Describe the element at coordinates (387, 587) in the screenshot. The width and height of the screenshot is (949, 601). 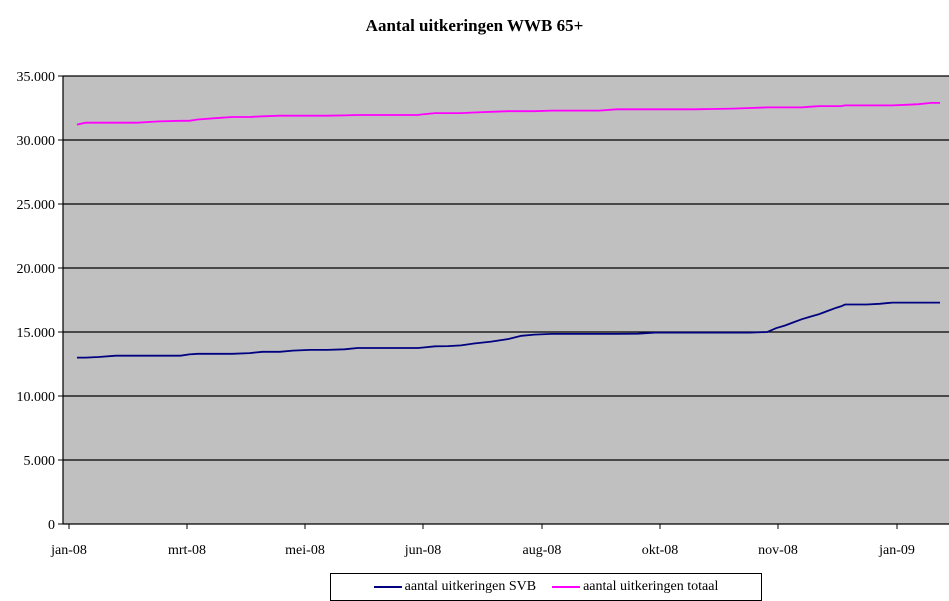
I see `legend-swatch-svb` at that location.